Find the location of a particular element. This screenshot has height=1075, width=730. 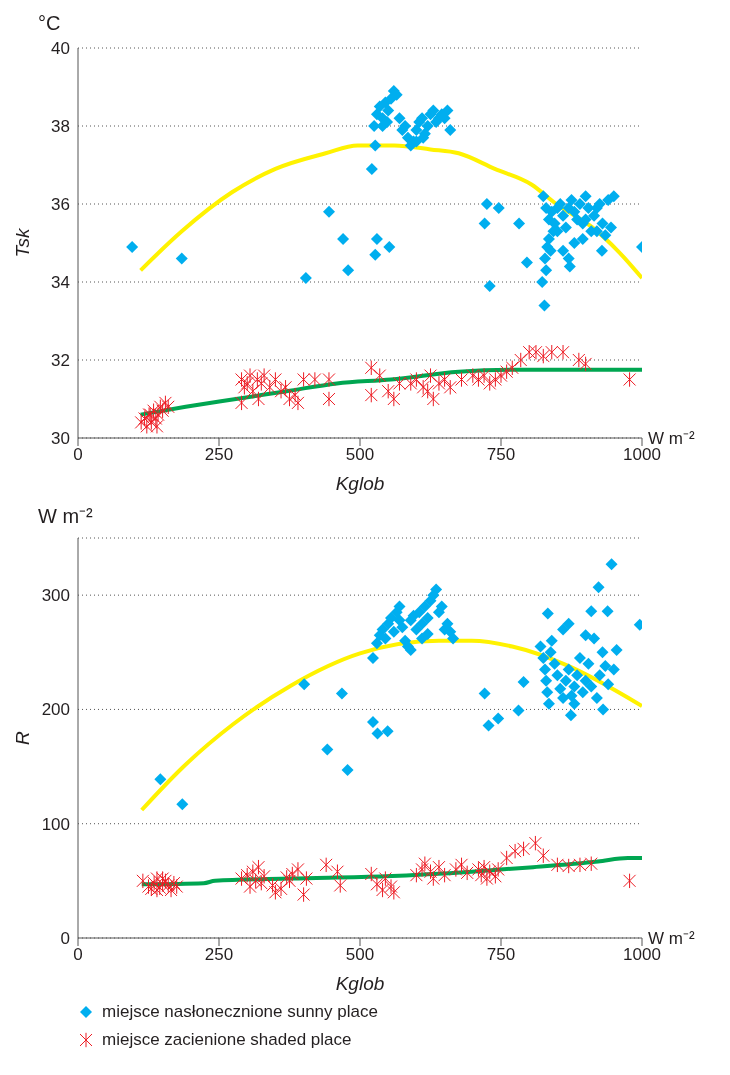

y-tick-label: 30 is located at coordinates (60, 439).